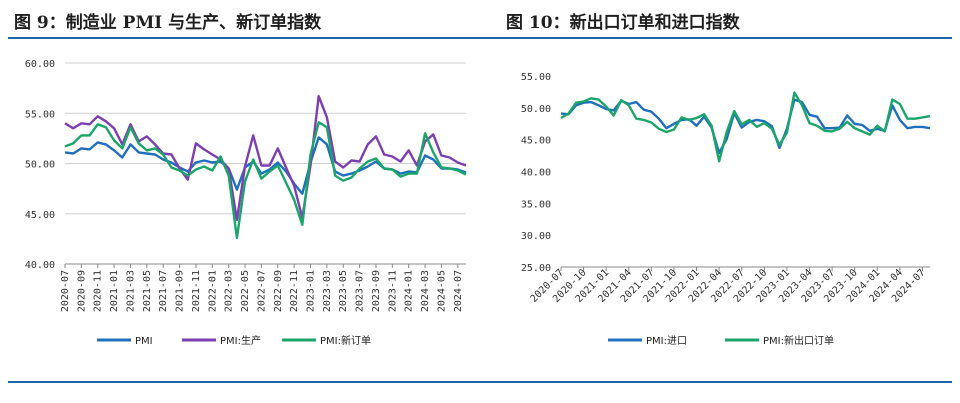 The height and width of the screenshot is (403, 960). I want to click on x-tick-label: 2023-09, so click(376, 291).